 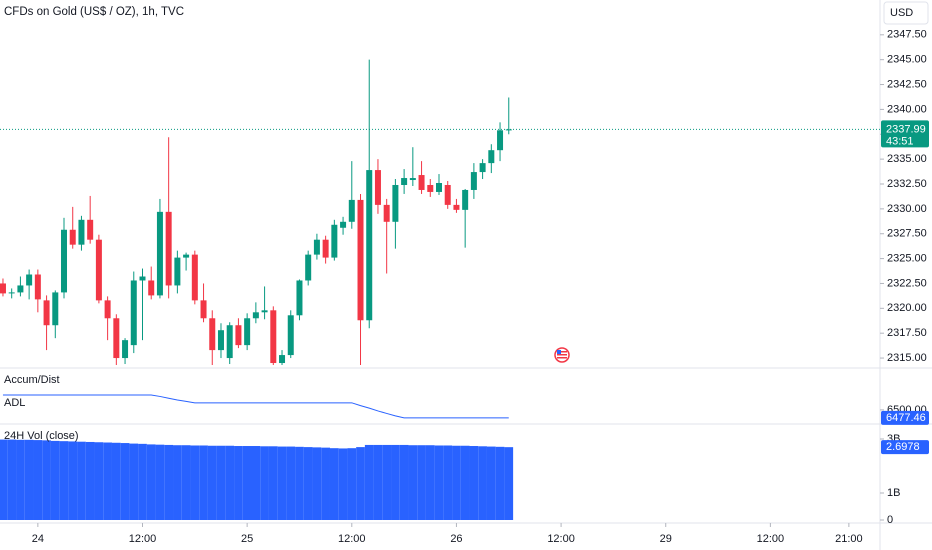 I want to click on currency-button, so click(x=906, y=13).